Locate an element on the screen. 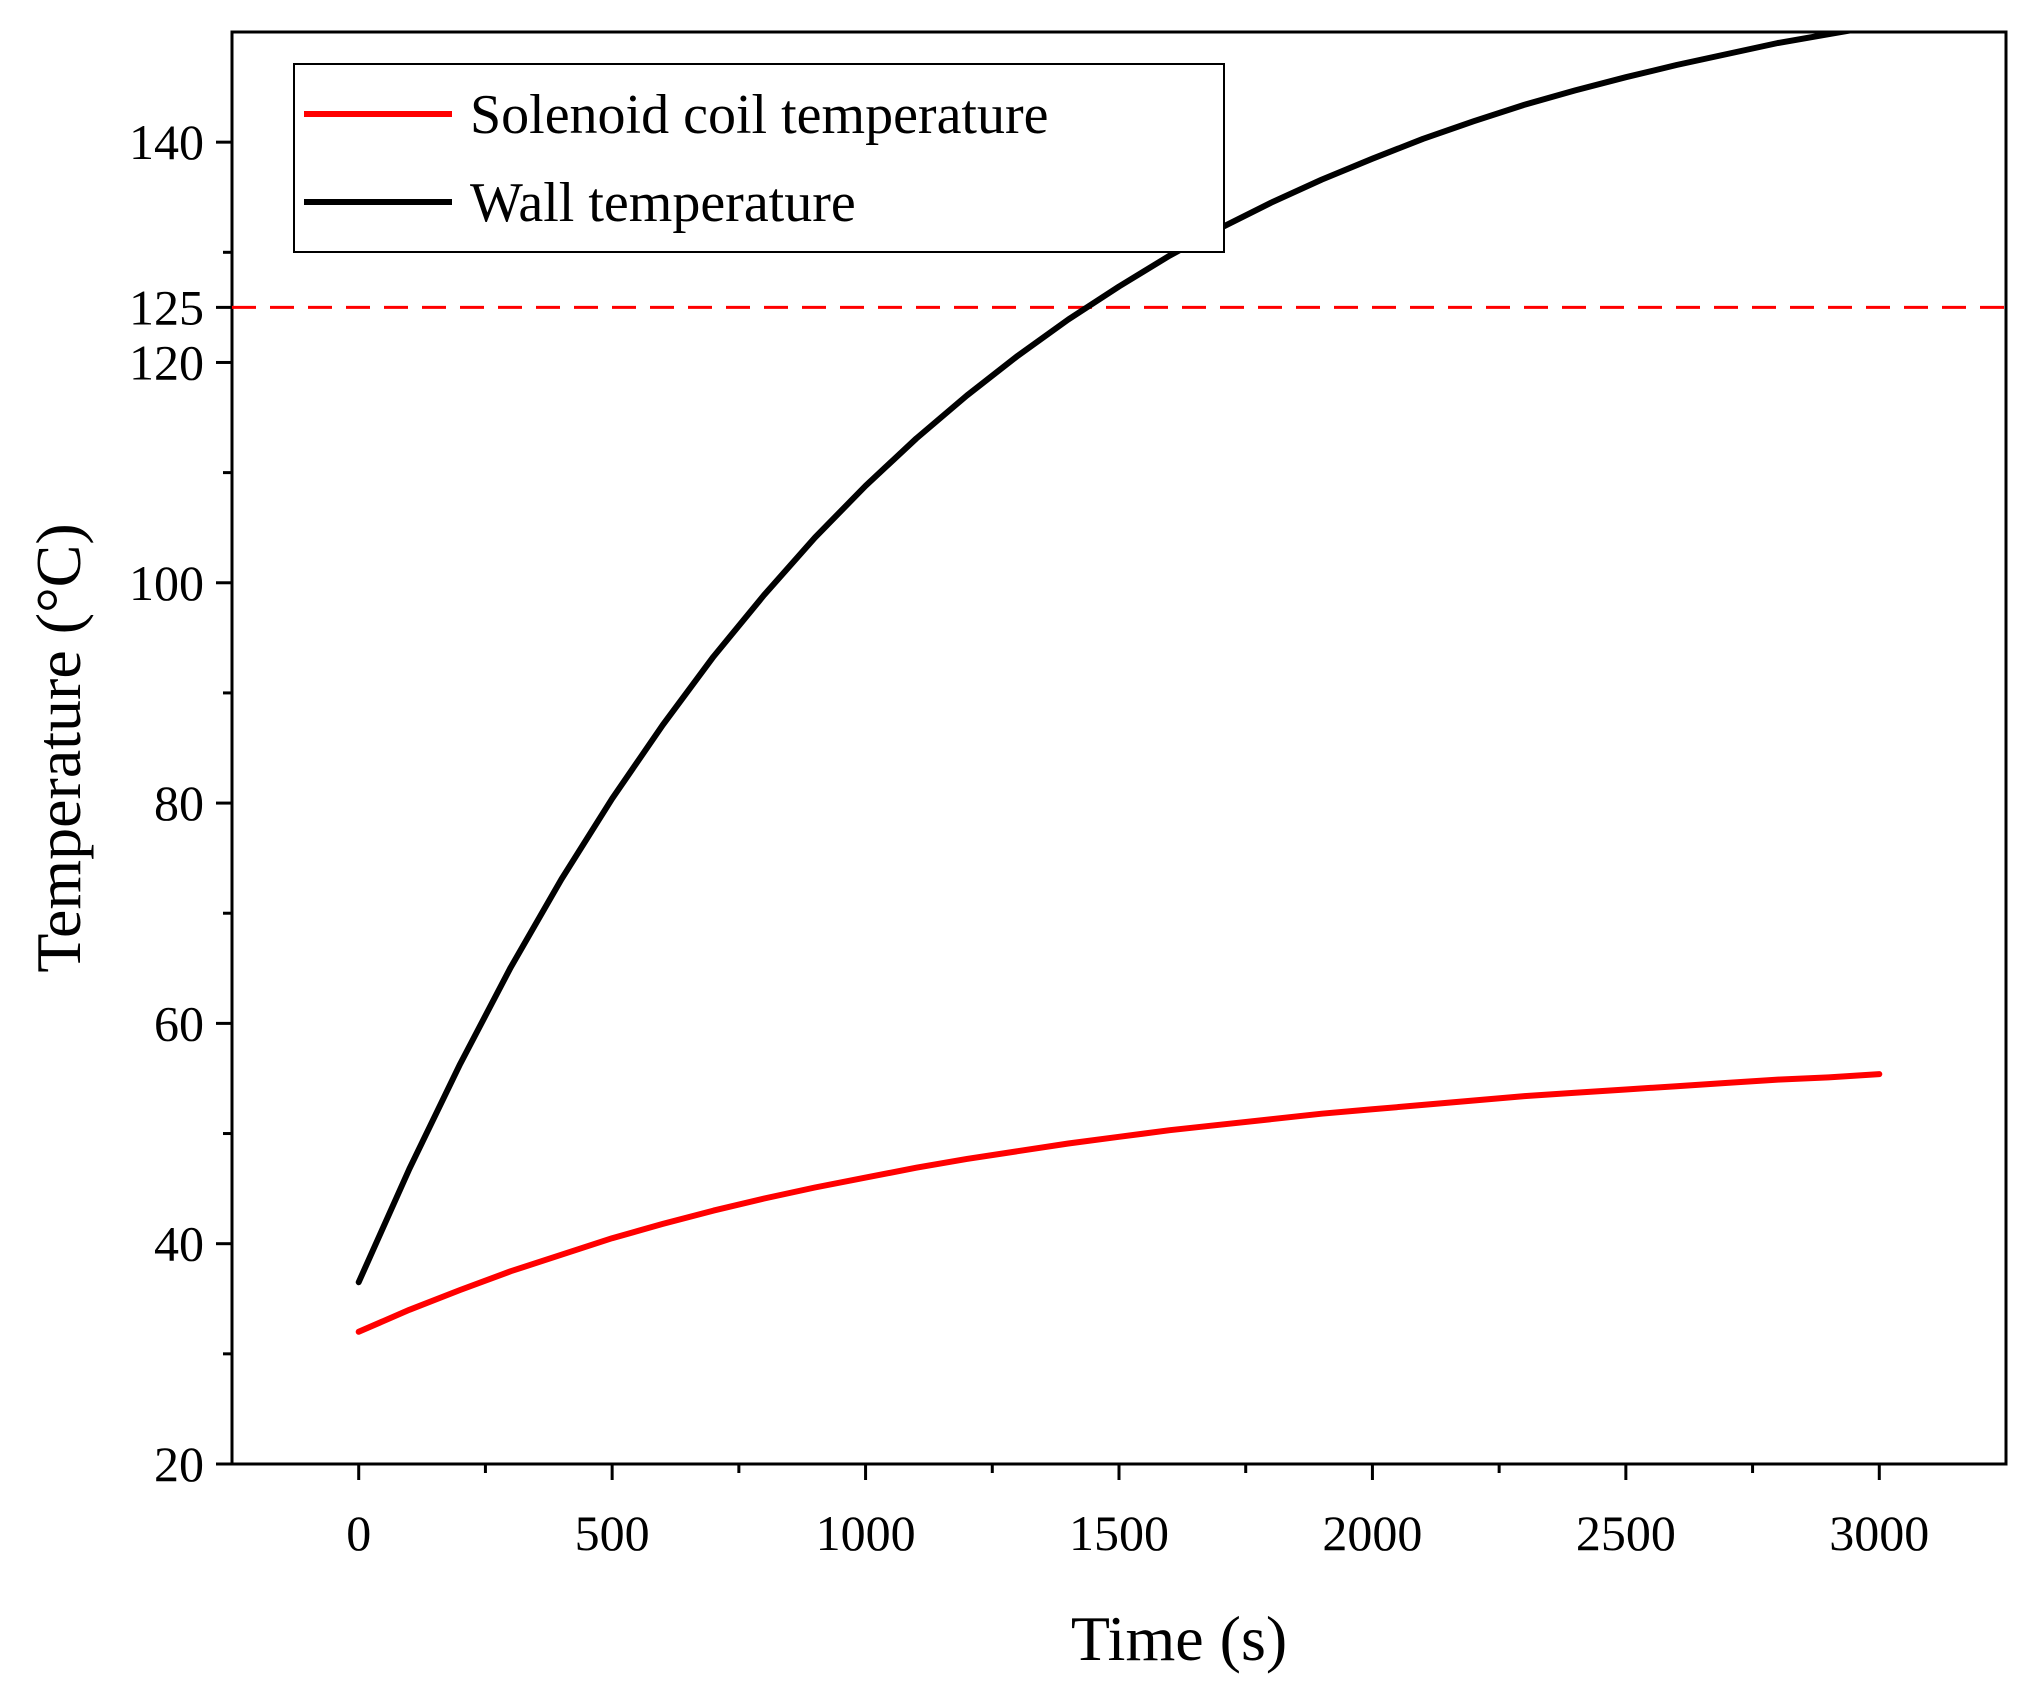  x-axis-title: Time (s) is located at coordinates (1179, 1638).